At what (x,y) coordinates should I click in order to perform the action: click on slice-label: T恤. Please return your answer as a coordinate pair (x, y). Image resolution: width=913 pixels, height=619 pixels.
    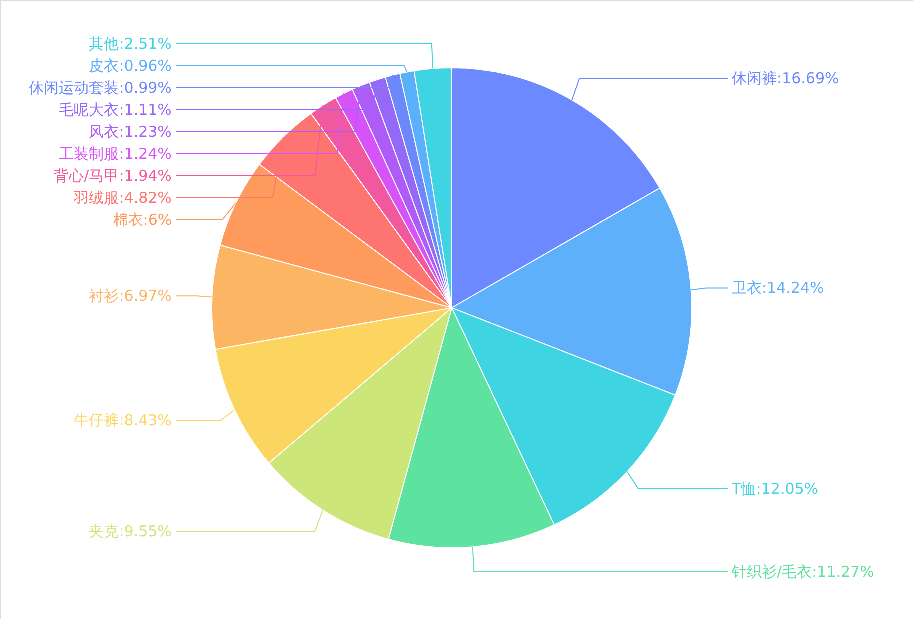
    Looking at the image, I should click on (743, 489).